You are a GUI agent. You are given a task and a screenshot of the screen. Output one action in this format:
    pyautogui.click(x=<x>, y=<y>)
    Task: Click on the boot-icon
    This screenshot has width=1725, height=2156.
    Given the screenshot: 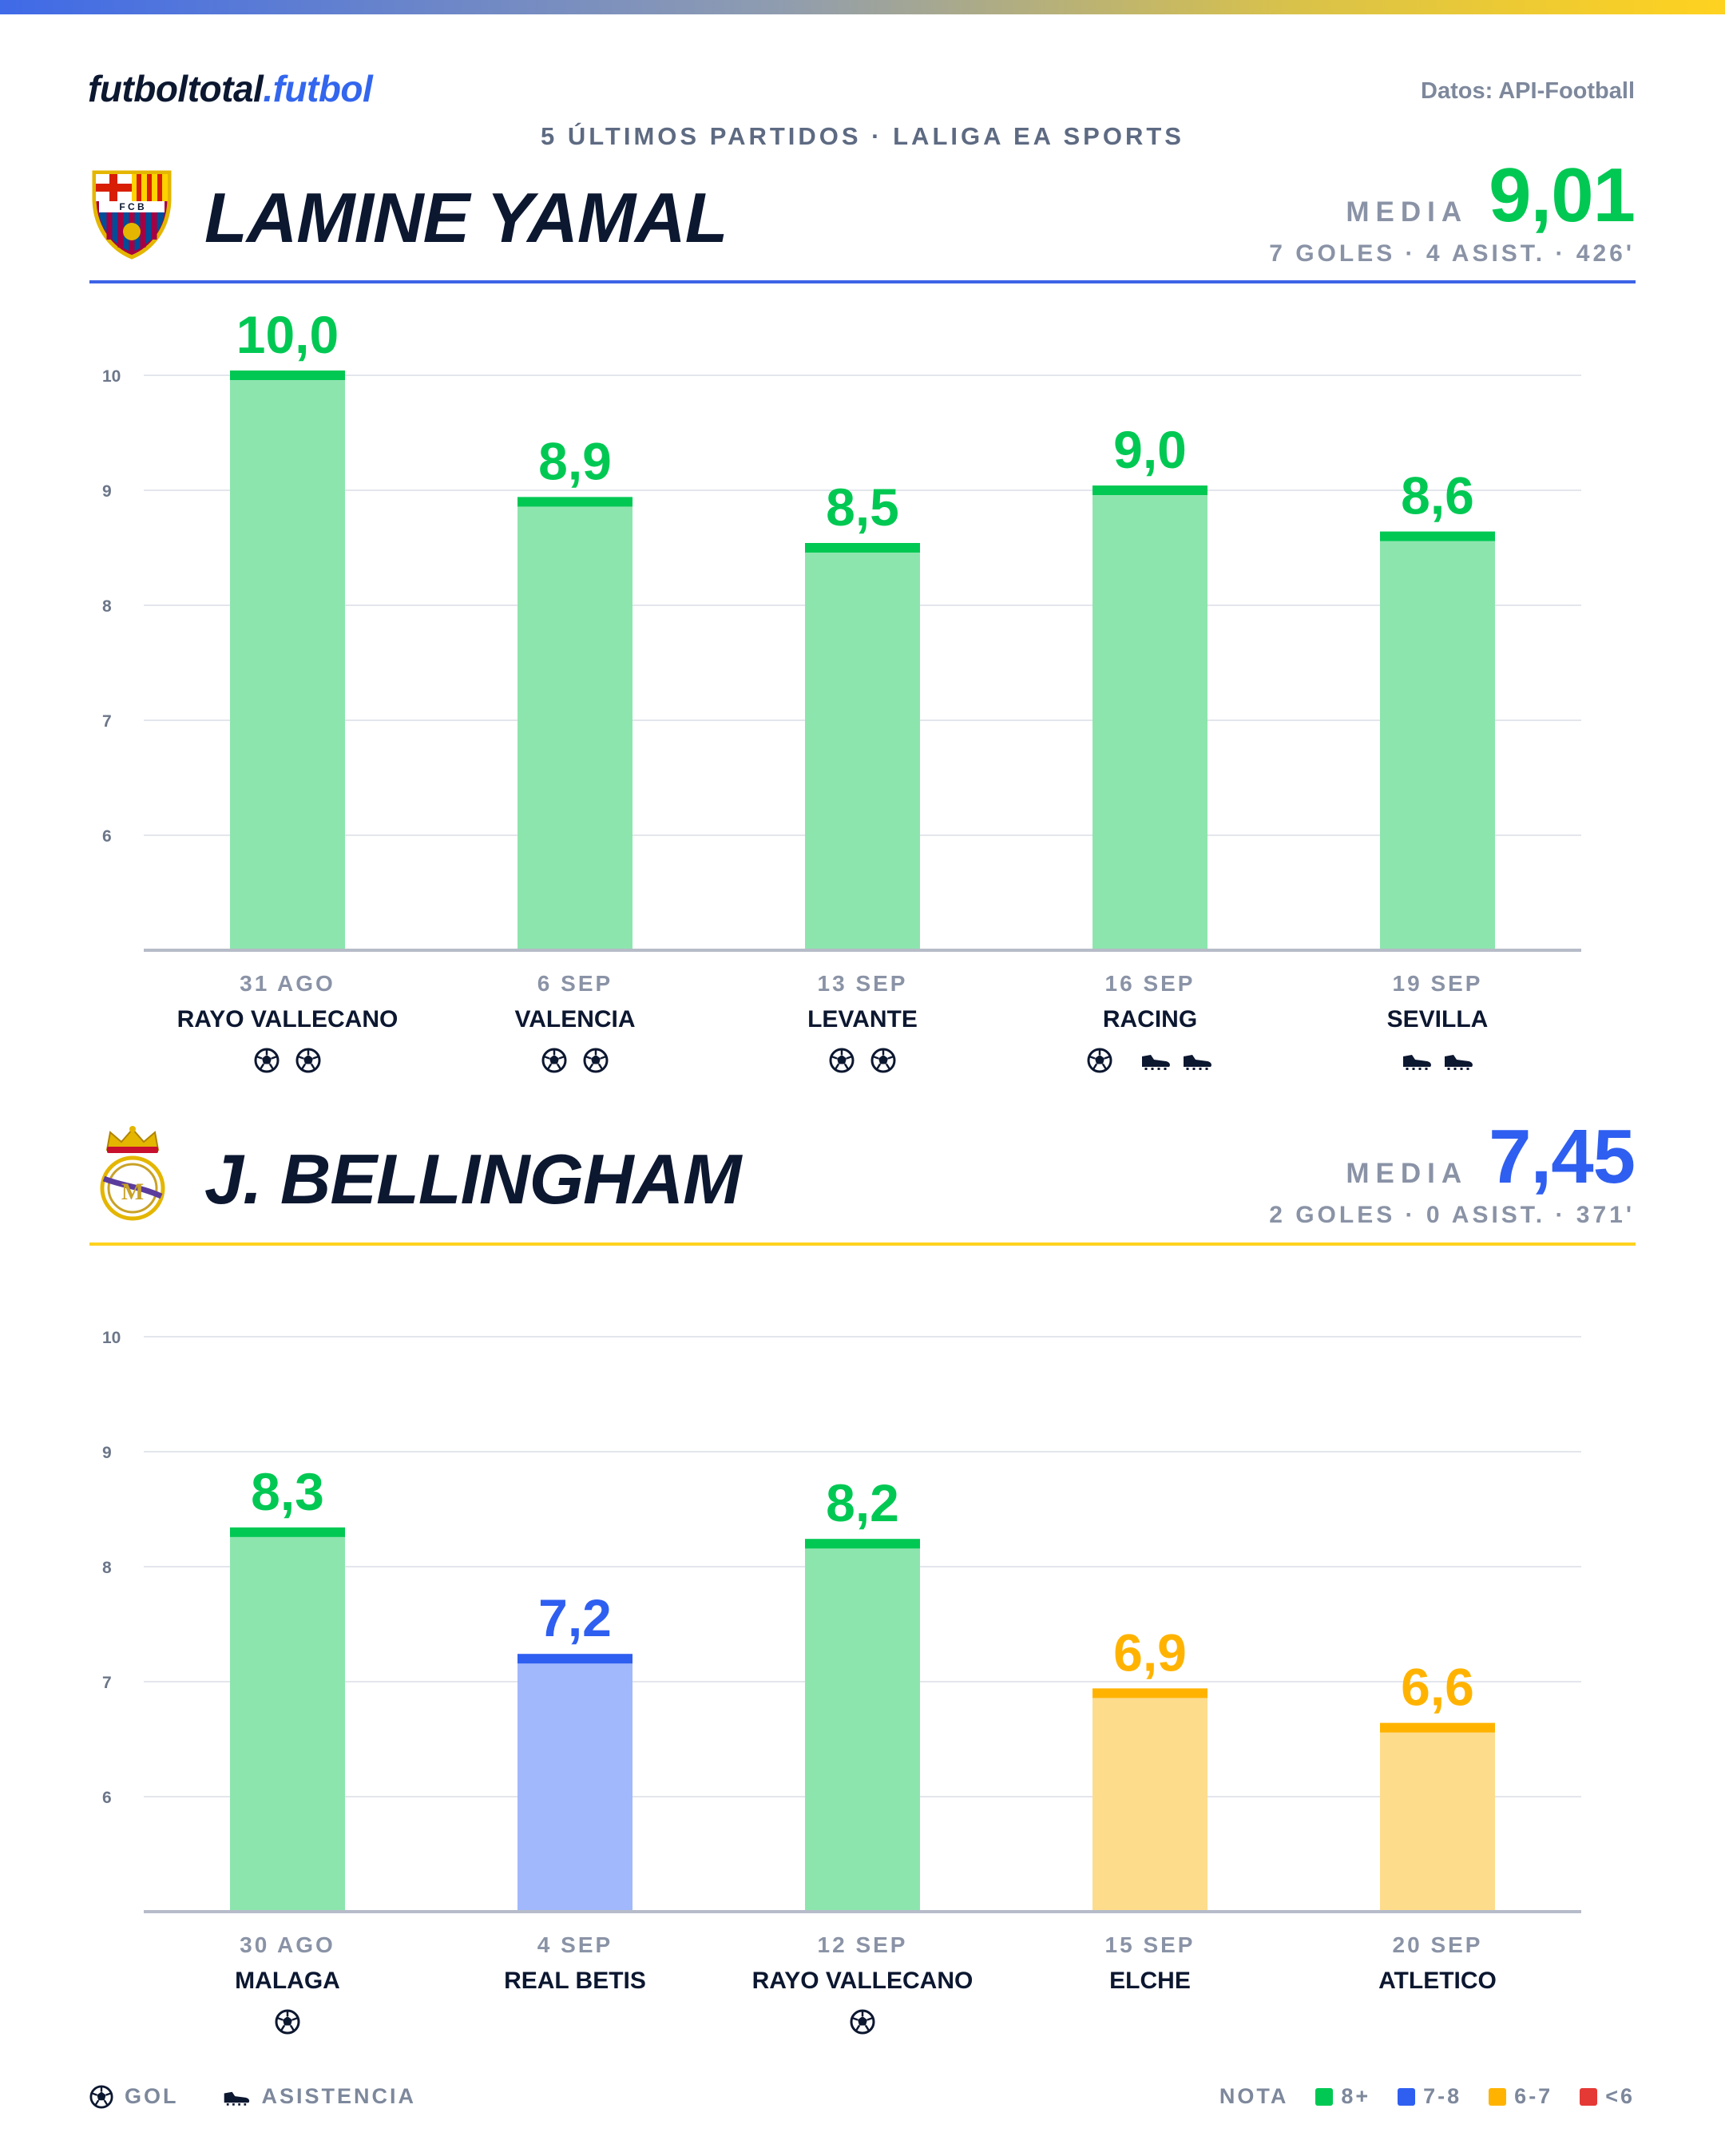 What is the action you would take?
    pyautogui.click(x=237, y=2098)
    